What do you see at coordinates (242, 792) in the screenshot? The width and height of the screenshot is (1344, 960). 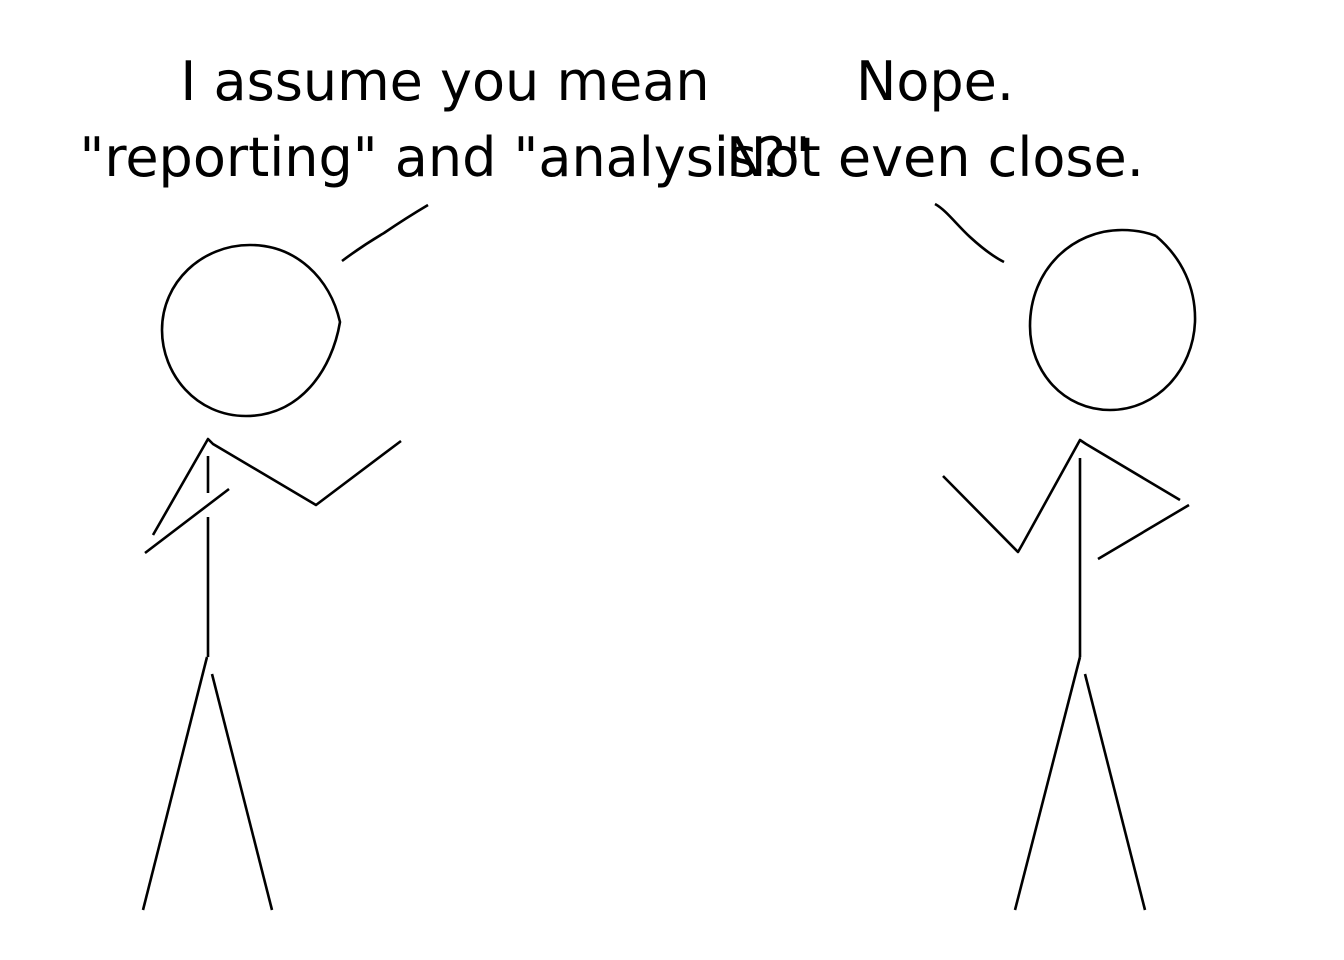 I see `left-leg-right` at bounding box center [242, 792].